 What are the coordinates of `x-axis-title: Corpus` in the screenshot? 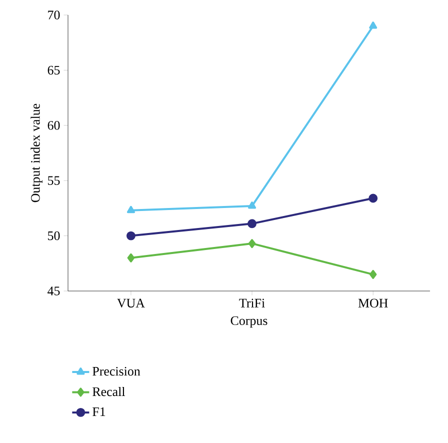 It's located at (249, 322).